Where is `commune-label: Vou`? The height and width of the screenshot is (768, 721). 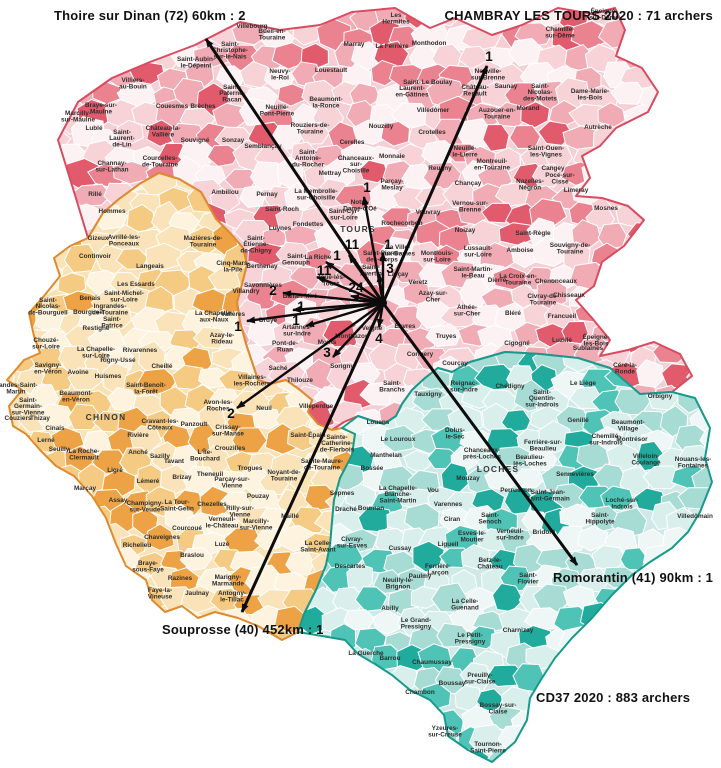
commune-label: Vou is located at coordinates (433, 490).